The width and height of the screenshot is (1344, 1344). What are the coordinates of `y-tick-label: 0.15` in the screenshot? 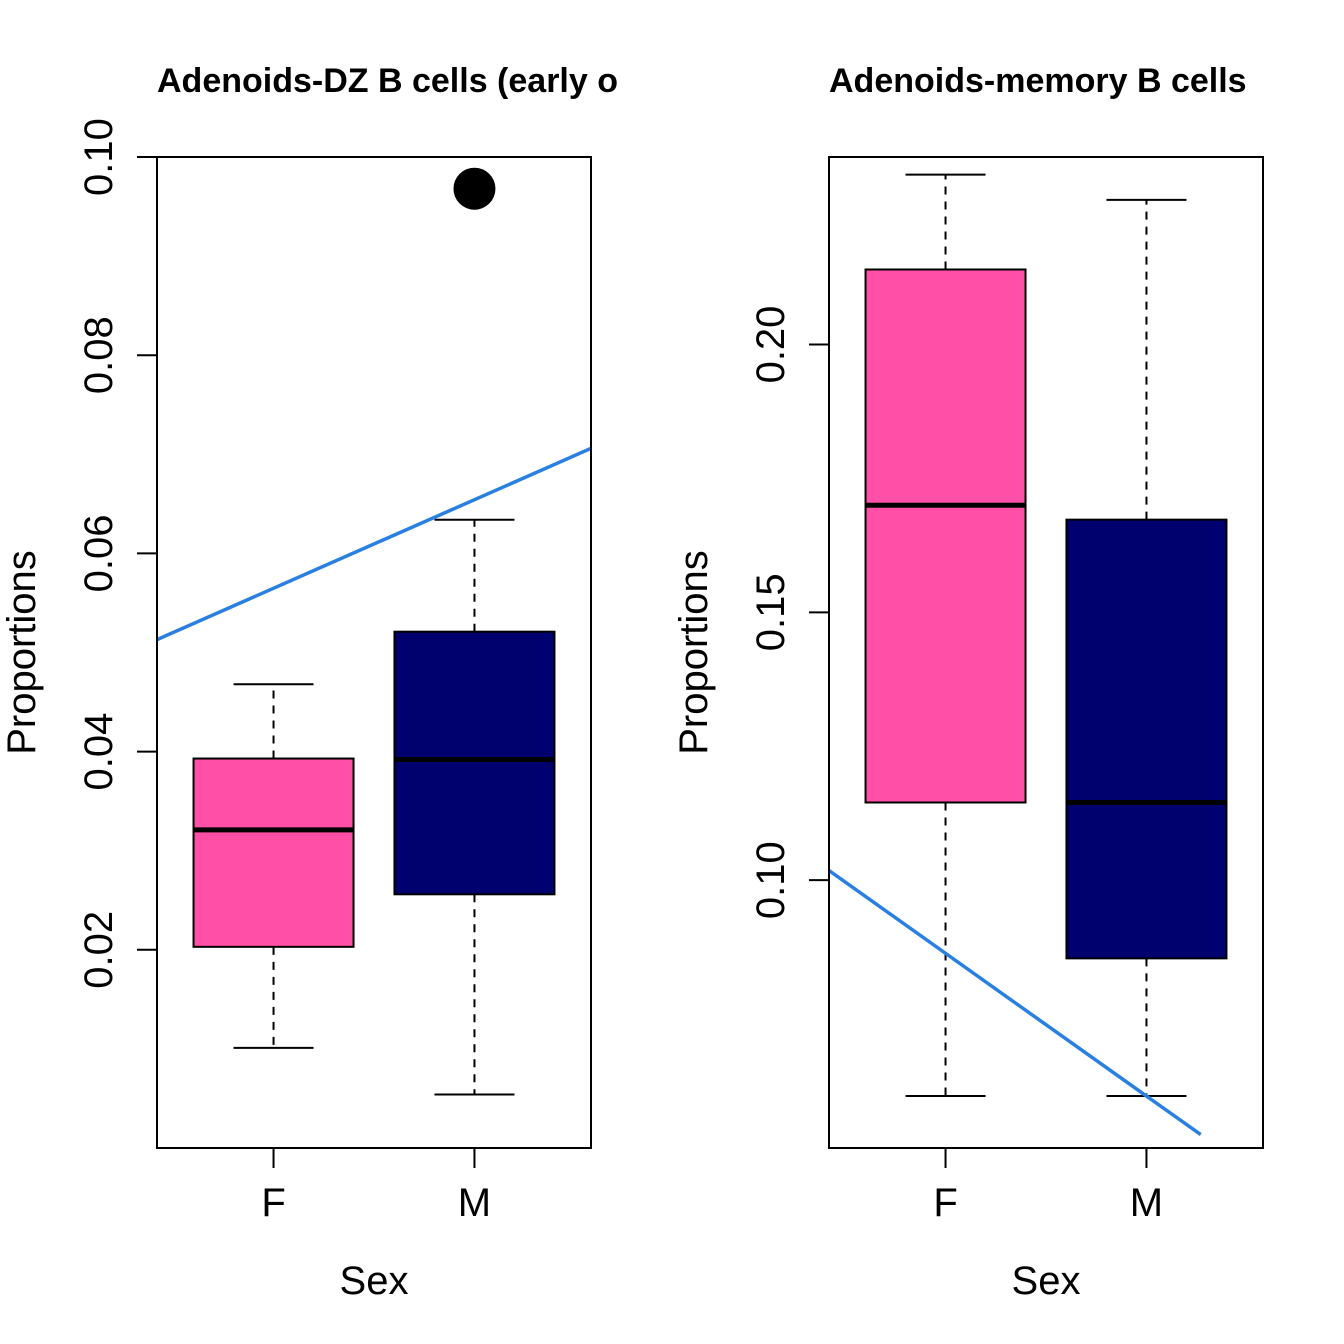 It's located at (771, 612).